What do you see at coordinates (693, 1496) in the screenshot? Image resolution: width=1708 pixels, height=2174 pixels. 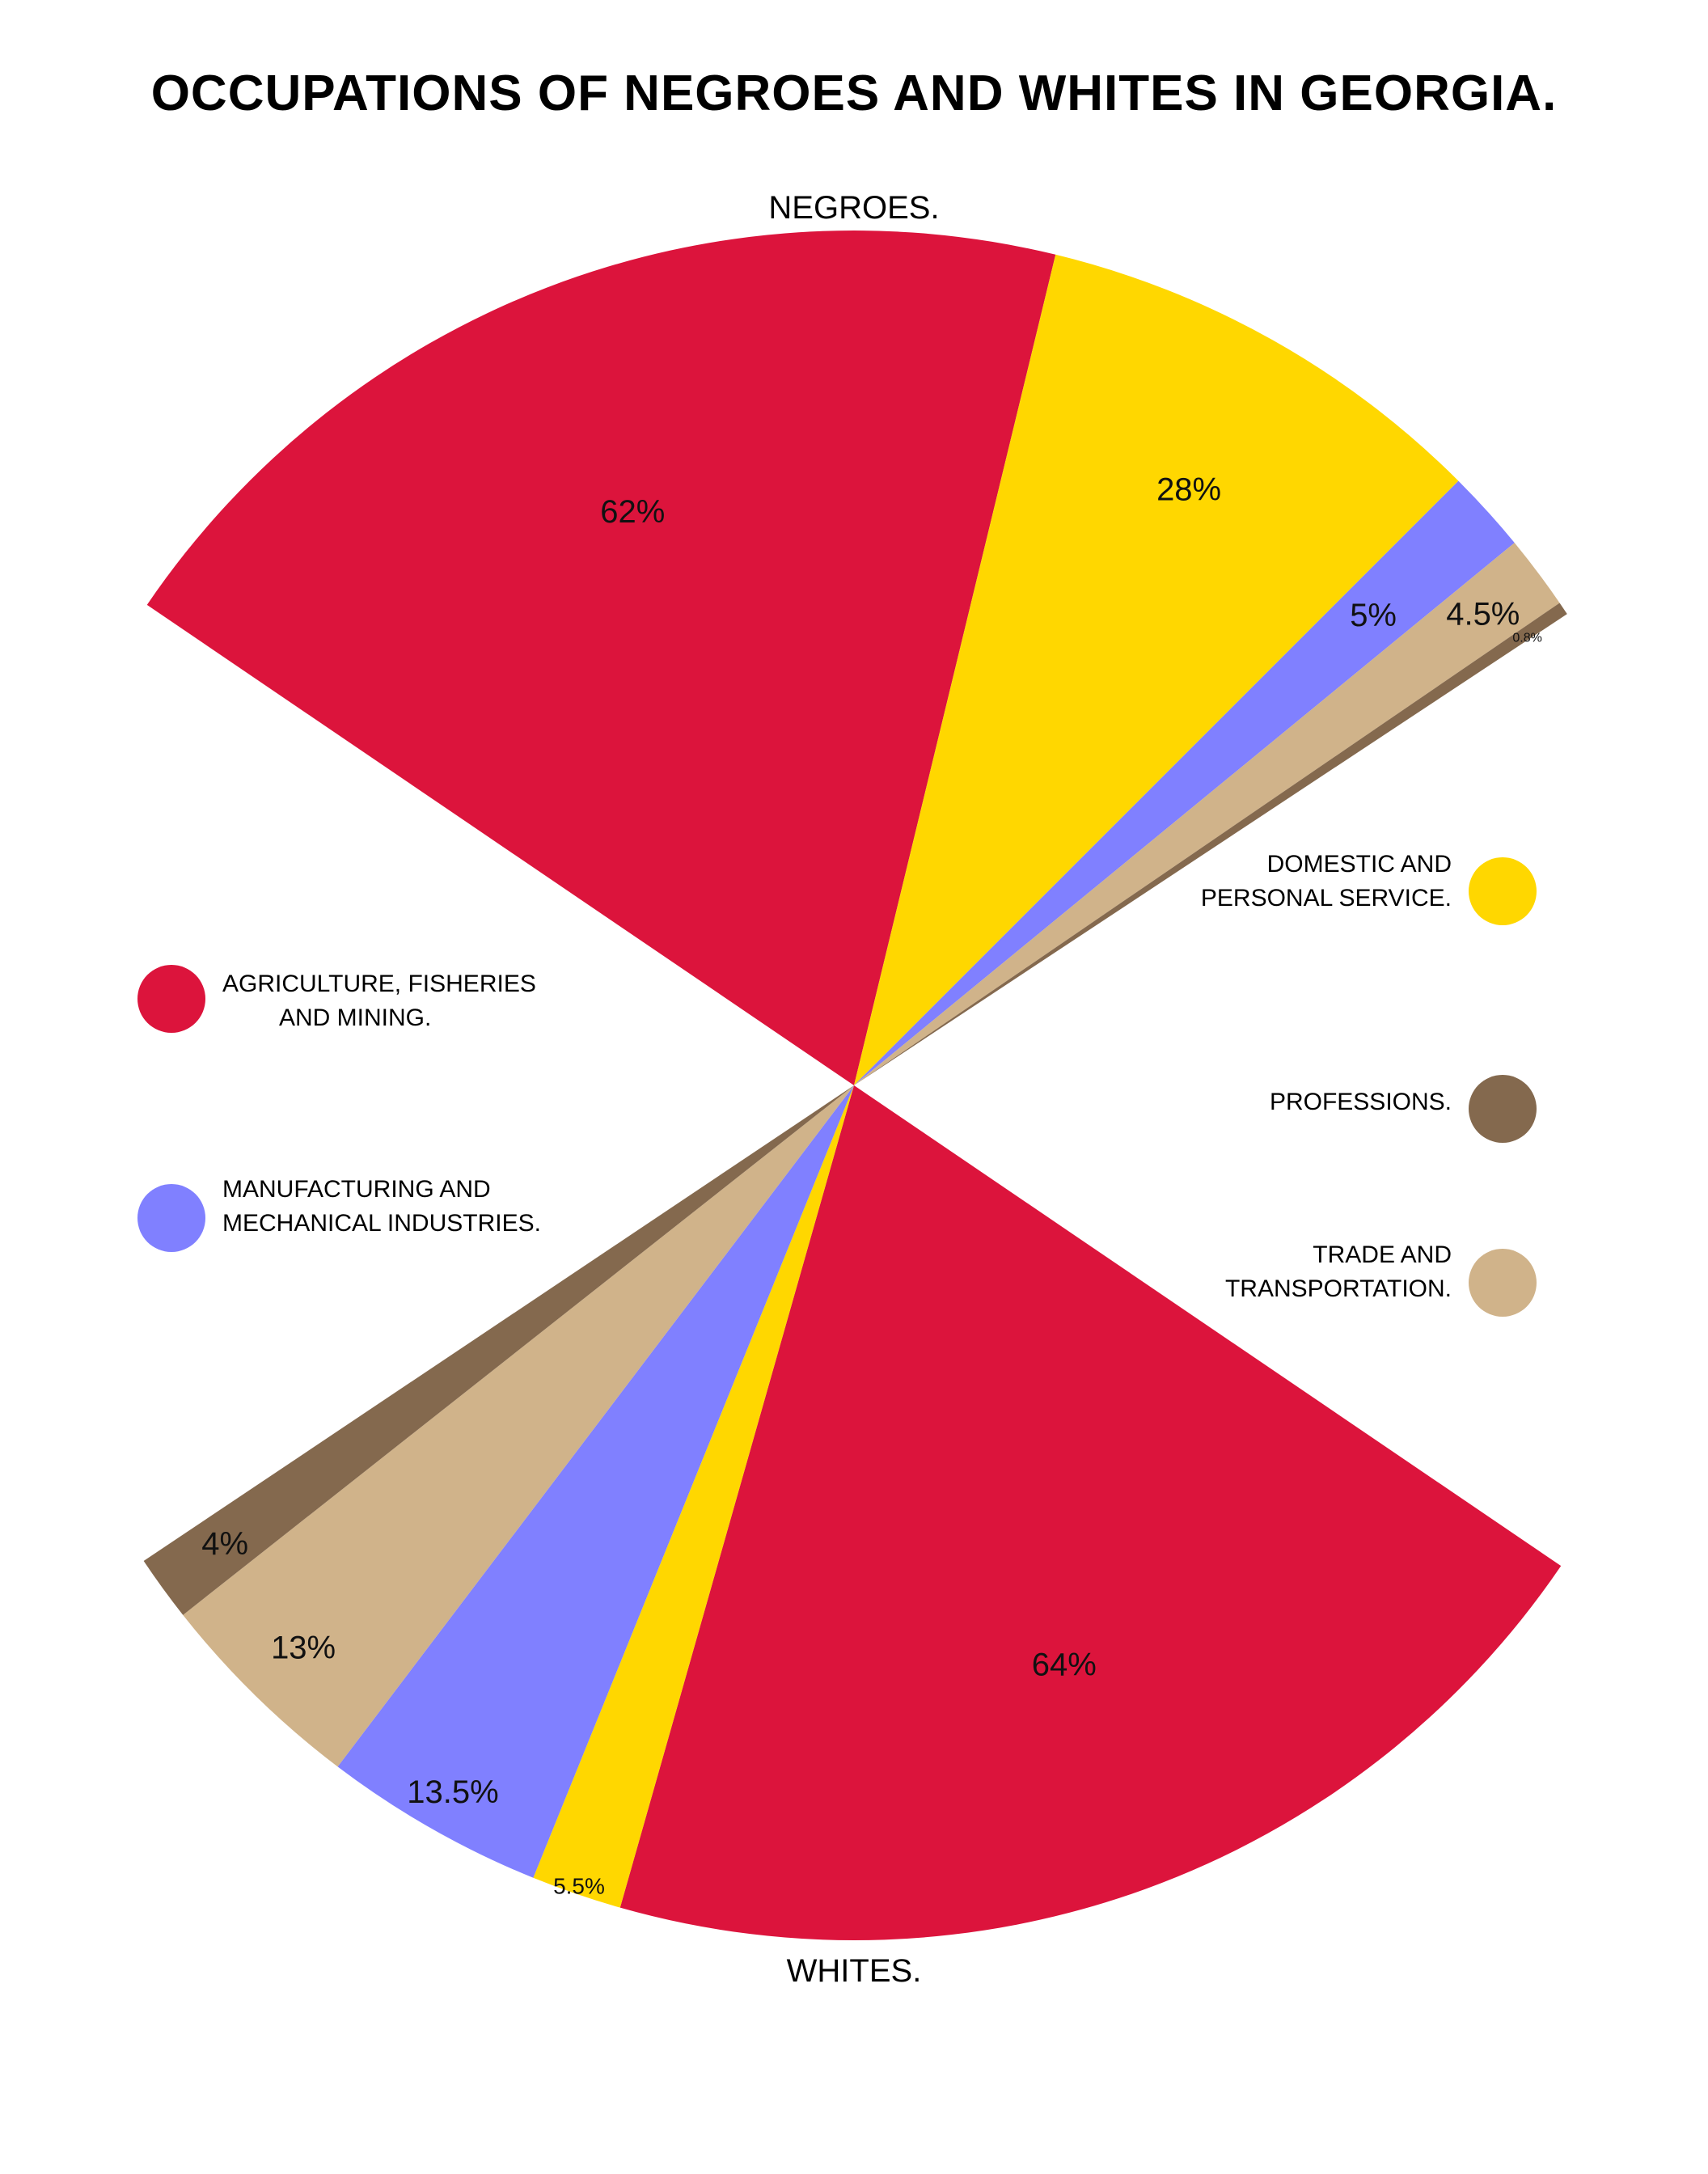 I see `slice-whites-domestic-and-personal-service` at bounding box center [693, 1496].